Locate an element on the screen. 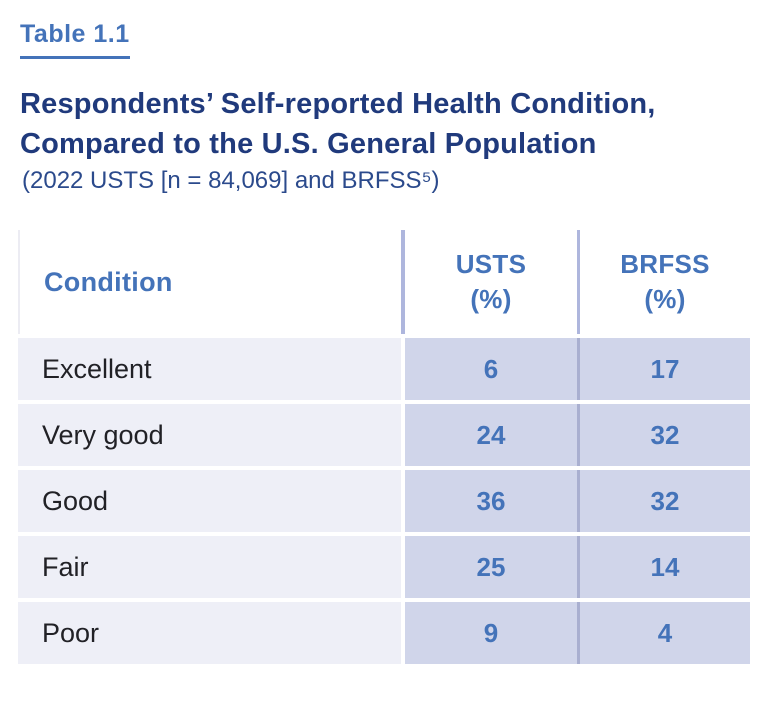 This screenshot has height=702, width=780. condition-cell: Fair is located at coordinates (209, 567).